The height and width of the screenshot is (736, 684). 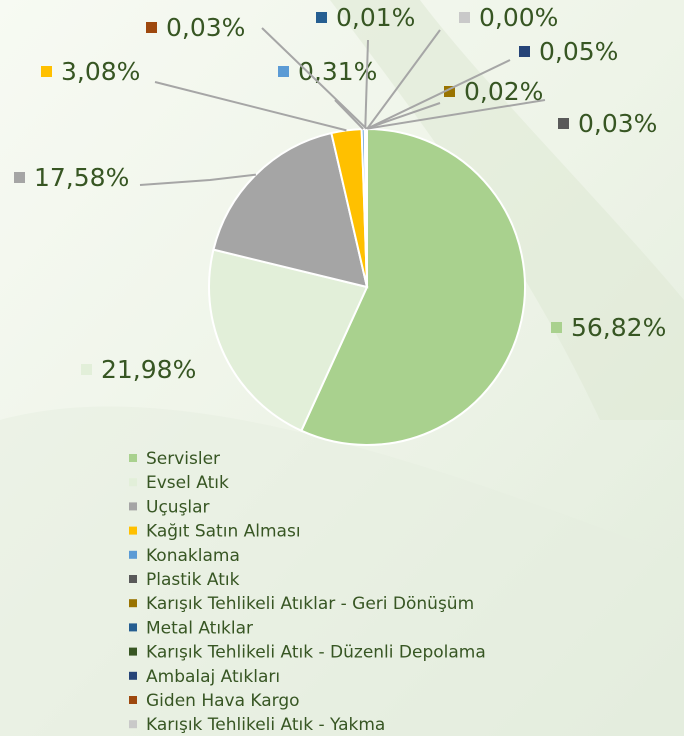 I want to click on data-label: 0,05%, so click(x=578, y=51).